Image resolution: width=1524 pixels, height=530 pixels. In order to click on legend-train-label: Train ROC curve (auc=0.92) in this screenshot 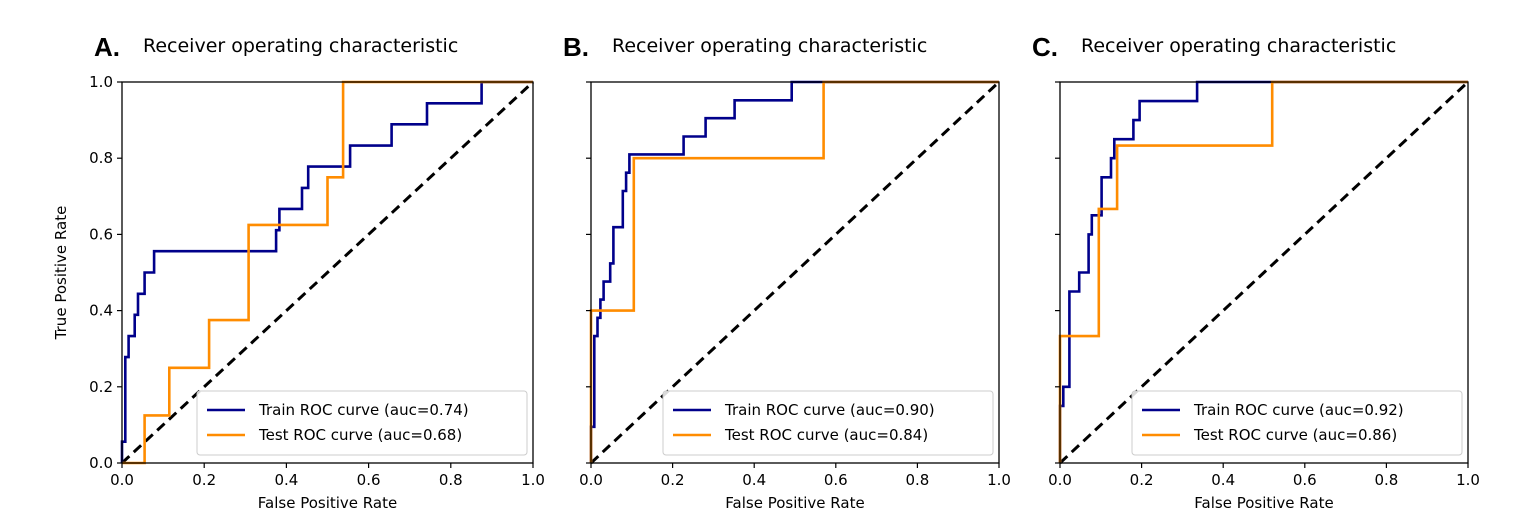, I will do `click(1298, 410)`.